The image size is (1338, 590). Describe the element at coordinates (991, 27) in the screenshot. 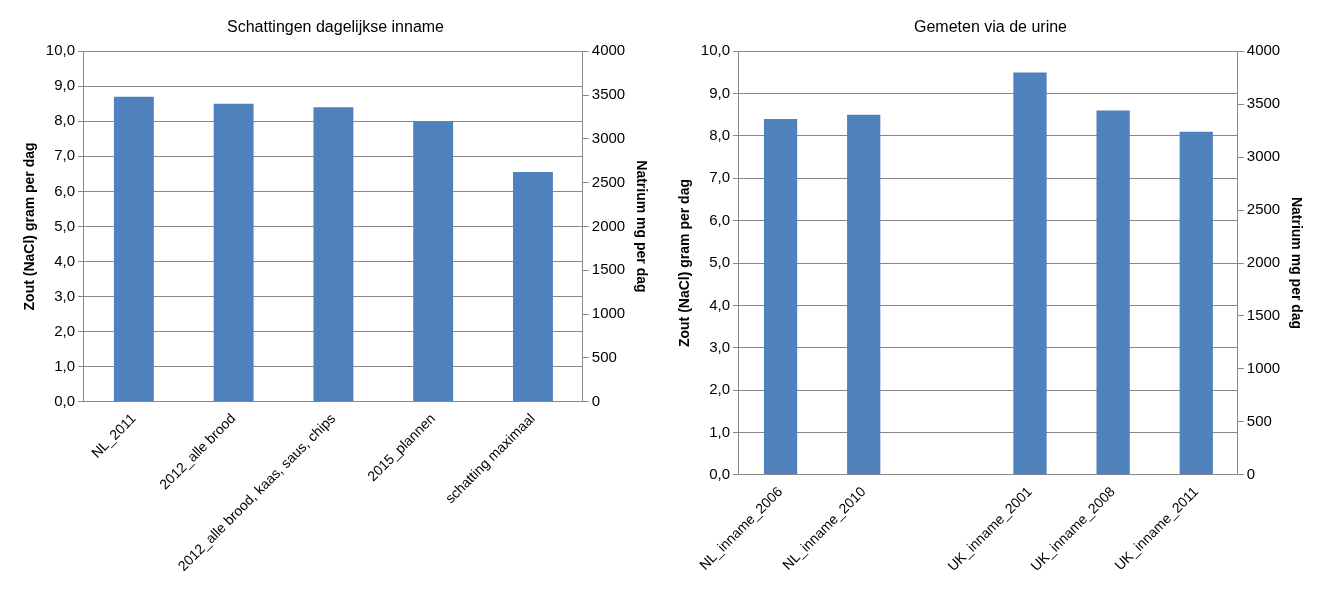

I see `chart-title: Gemeten via de urine` at that location.